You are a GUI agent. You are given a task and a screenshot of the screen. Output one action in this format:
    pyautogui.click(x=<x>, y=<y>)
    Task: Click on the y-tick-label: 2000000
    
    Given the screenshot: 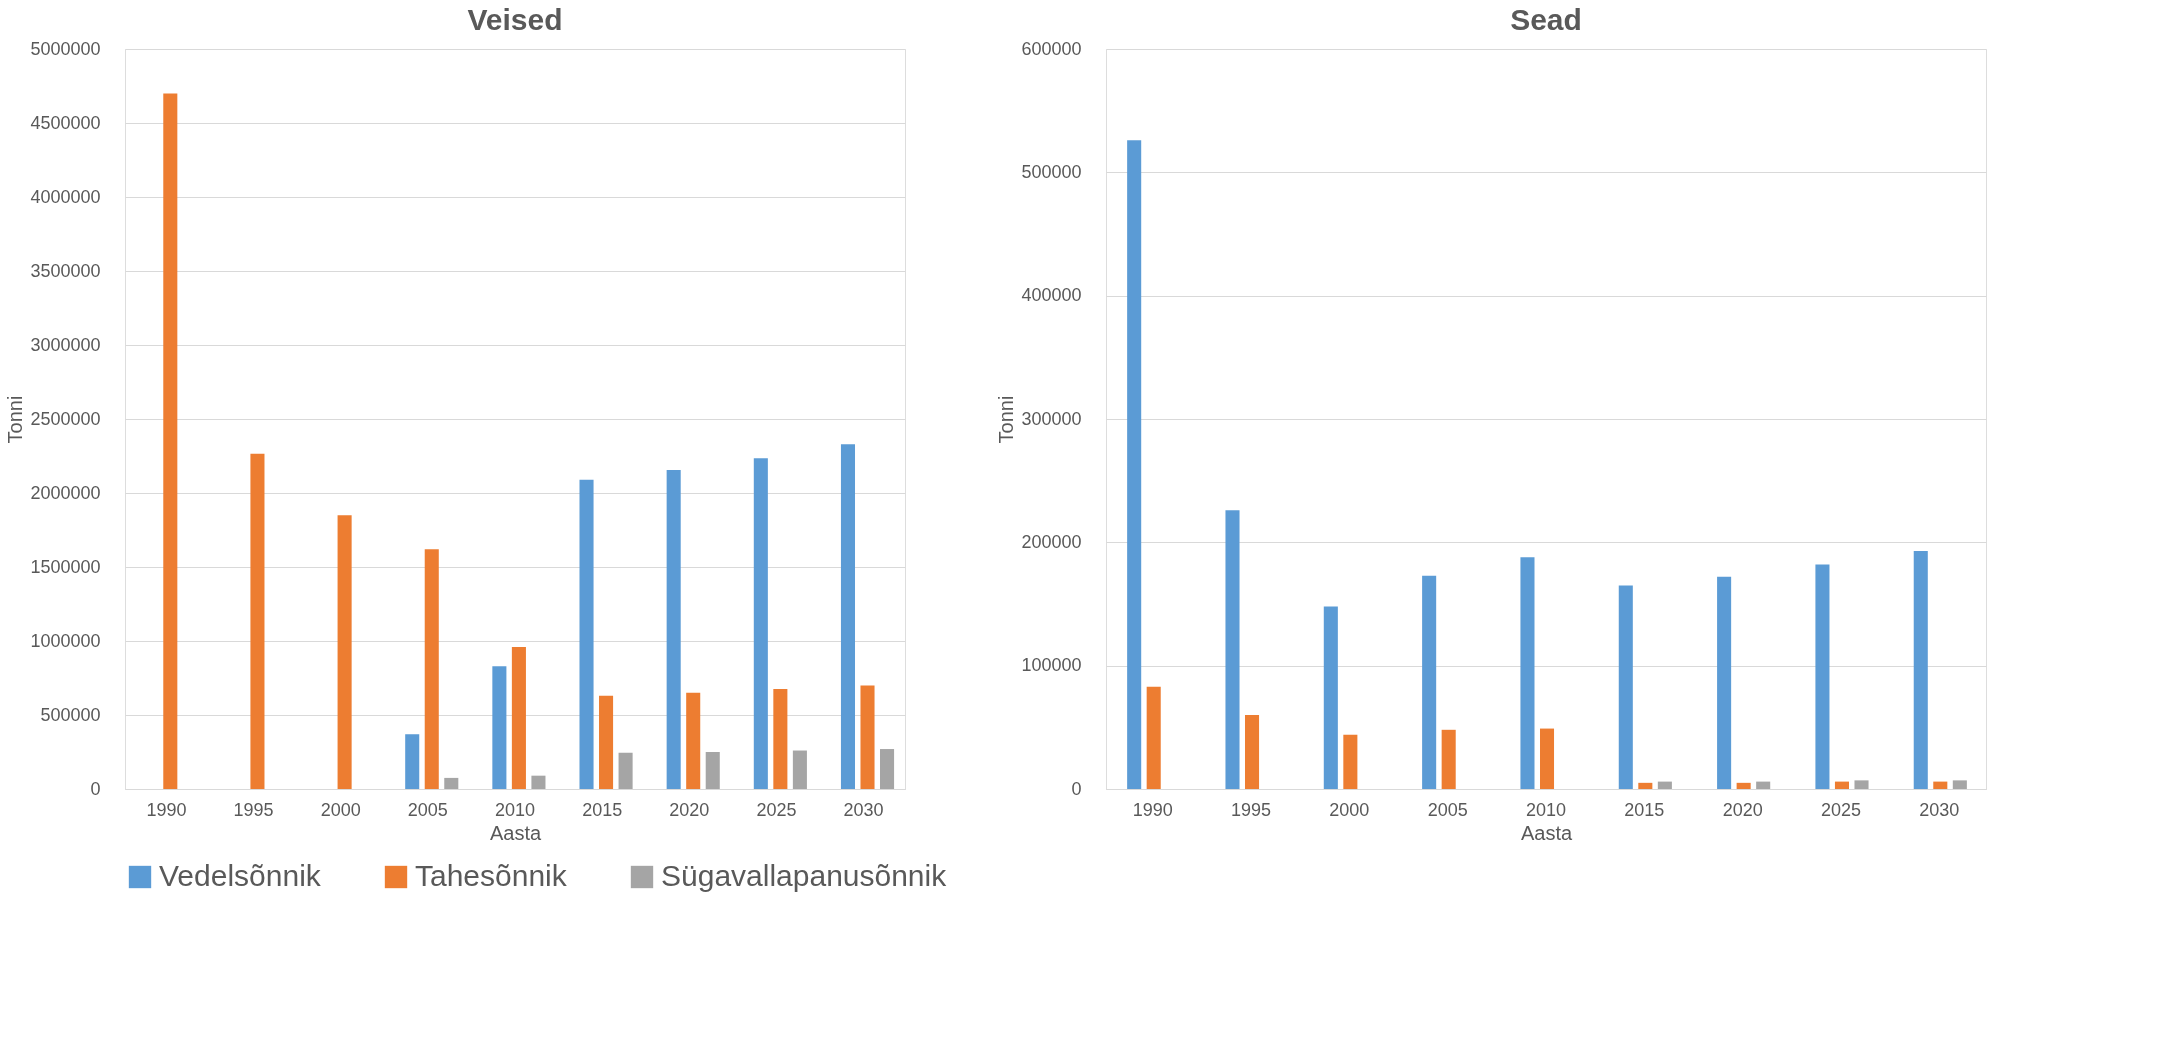 What is the action you would take?
    pyautogui.click(x=65, y=492)
    